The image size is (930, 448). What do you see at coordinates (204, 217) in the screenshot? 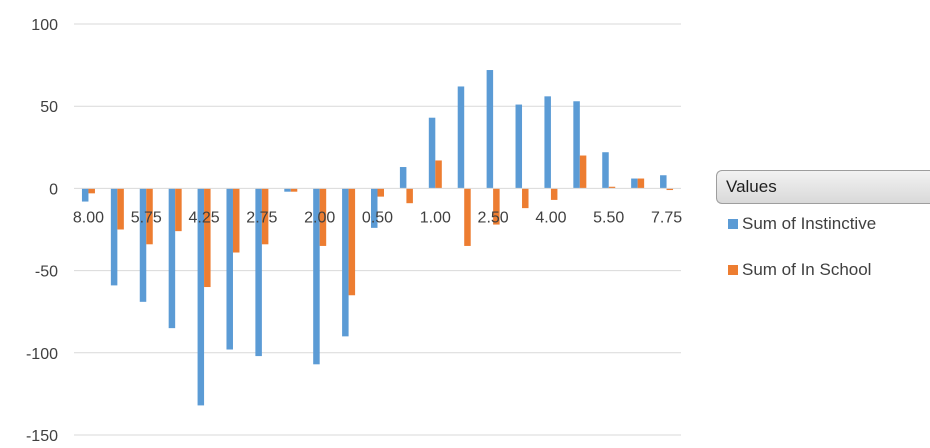
I see `x-tick-label: 4.25` at bounding box center [204, 217].